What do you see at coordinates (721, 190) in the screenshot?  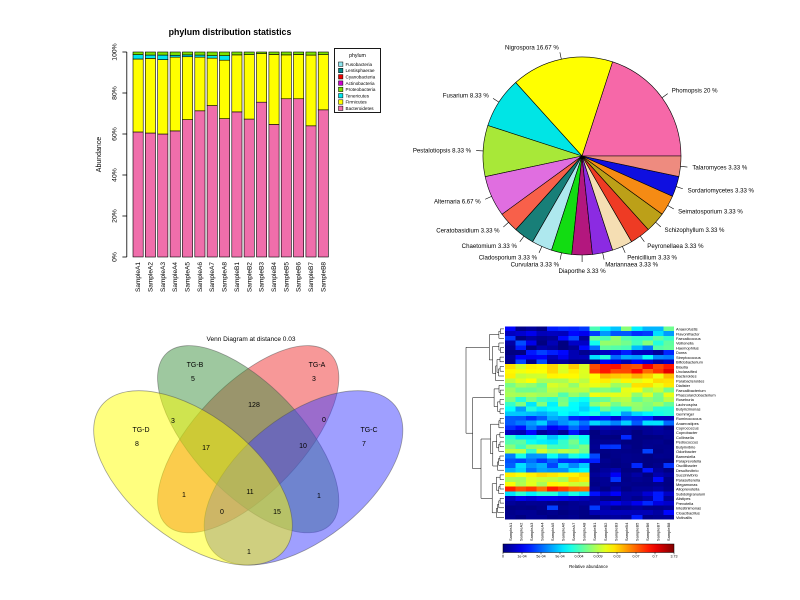 I see `svg-text: Sordariomycetes 3.33 %` at bounding box center [721, 190].